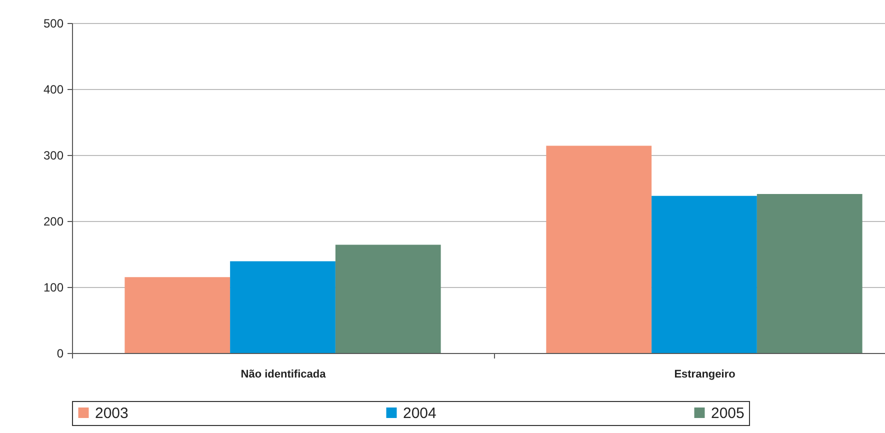 The width and height of the screenshot is (885, 433). Describe the element at coordinates (53, 155) in the screenshot. I see `y-tick-label: 300` at that location.